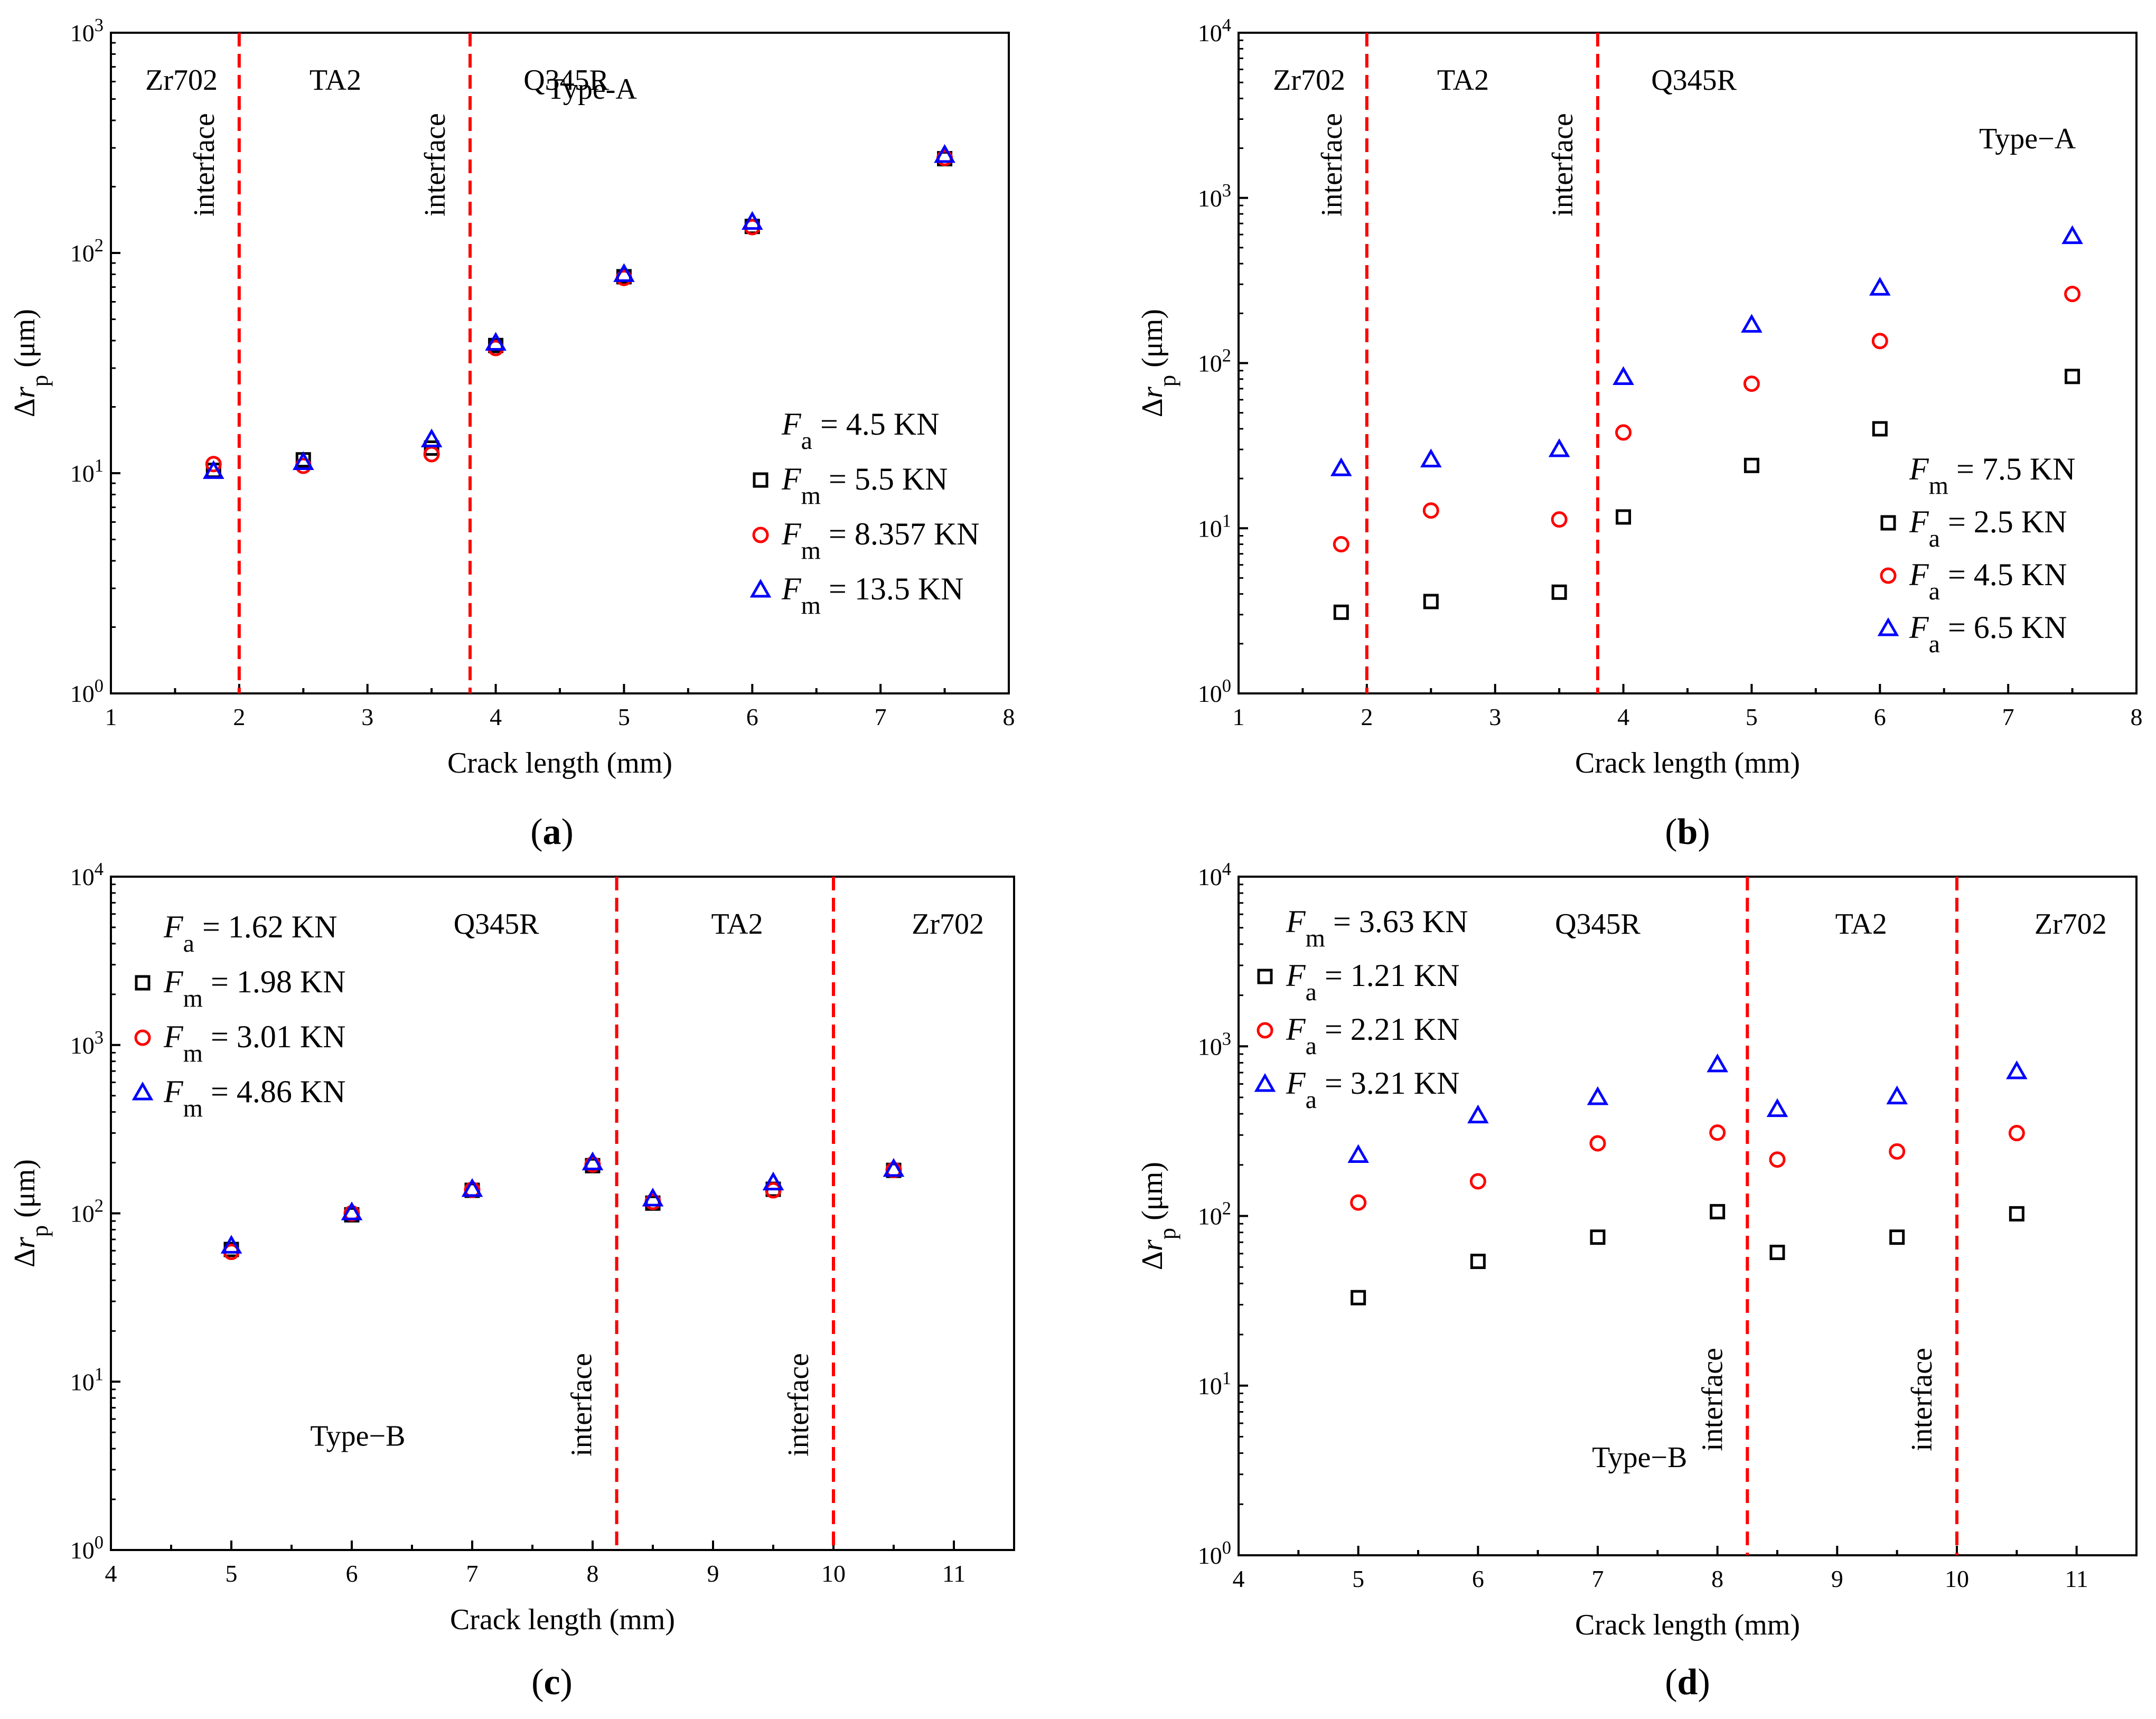 Image resolution: width=2156 pixels, height=1719 pixels. What do you see at coordinates (1377, 928) in the screenshot?
I see `legend-header: Fm = 3.63 KN` at bounding box center [1377, 928].